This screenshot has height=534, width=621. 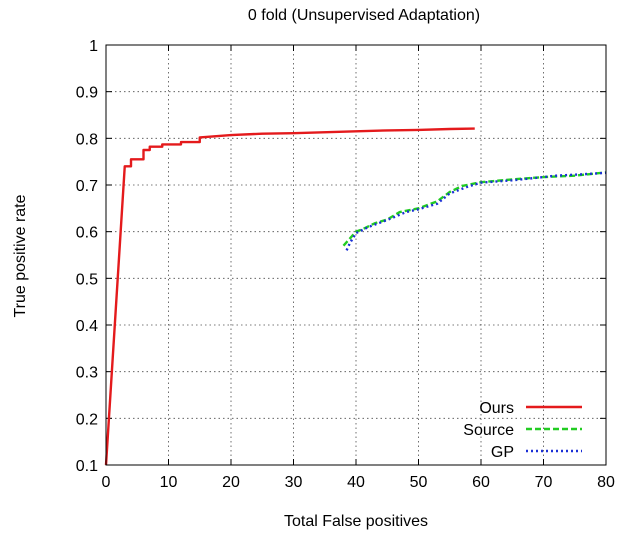 I want to click on legend-label: GP, so click(x=502, y=452).